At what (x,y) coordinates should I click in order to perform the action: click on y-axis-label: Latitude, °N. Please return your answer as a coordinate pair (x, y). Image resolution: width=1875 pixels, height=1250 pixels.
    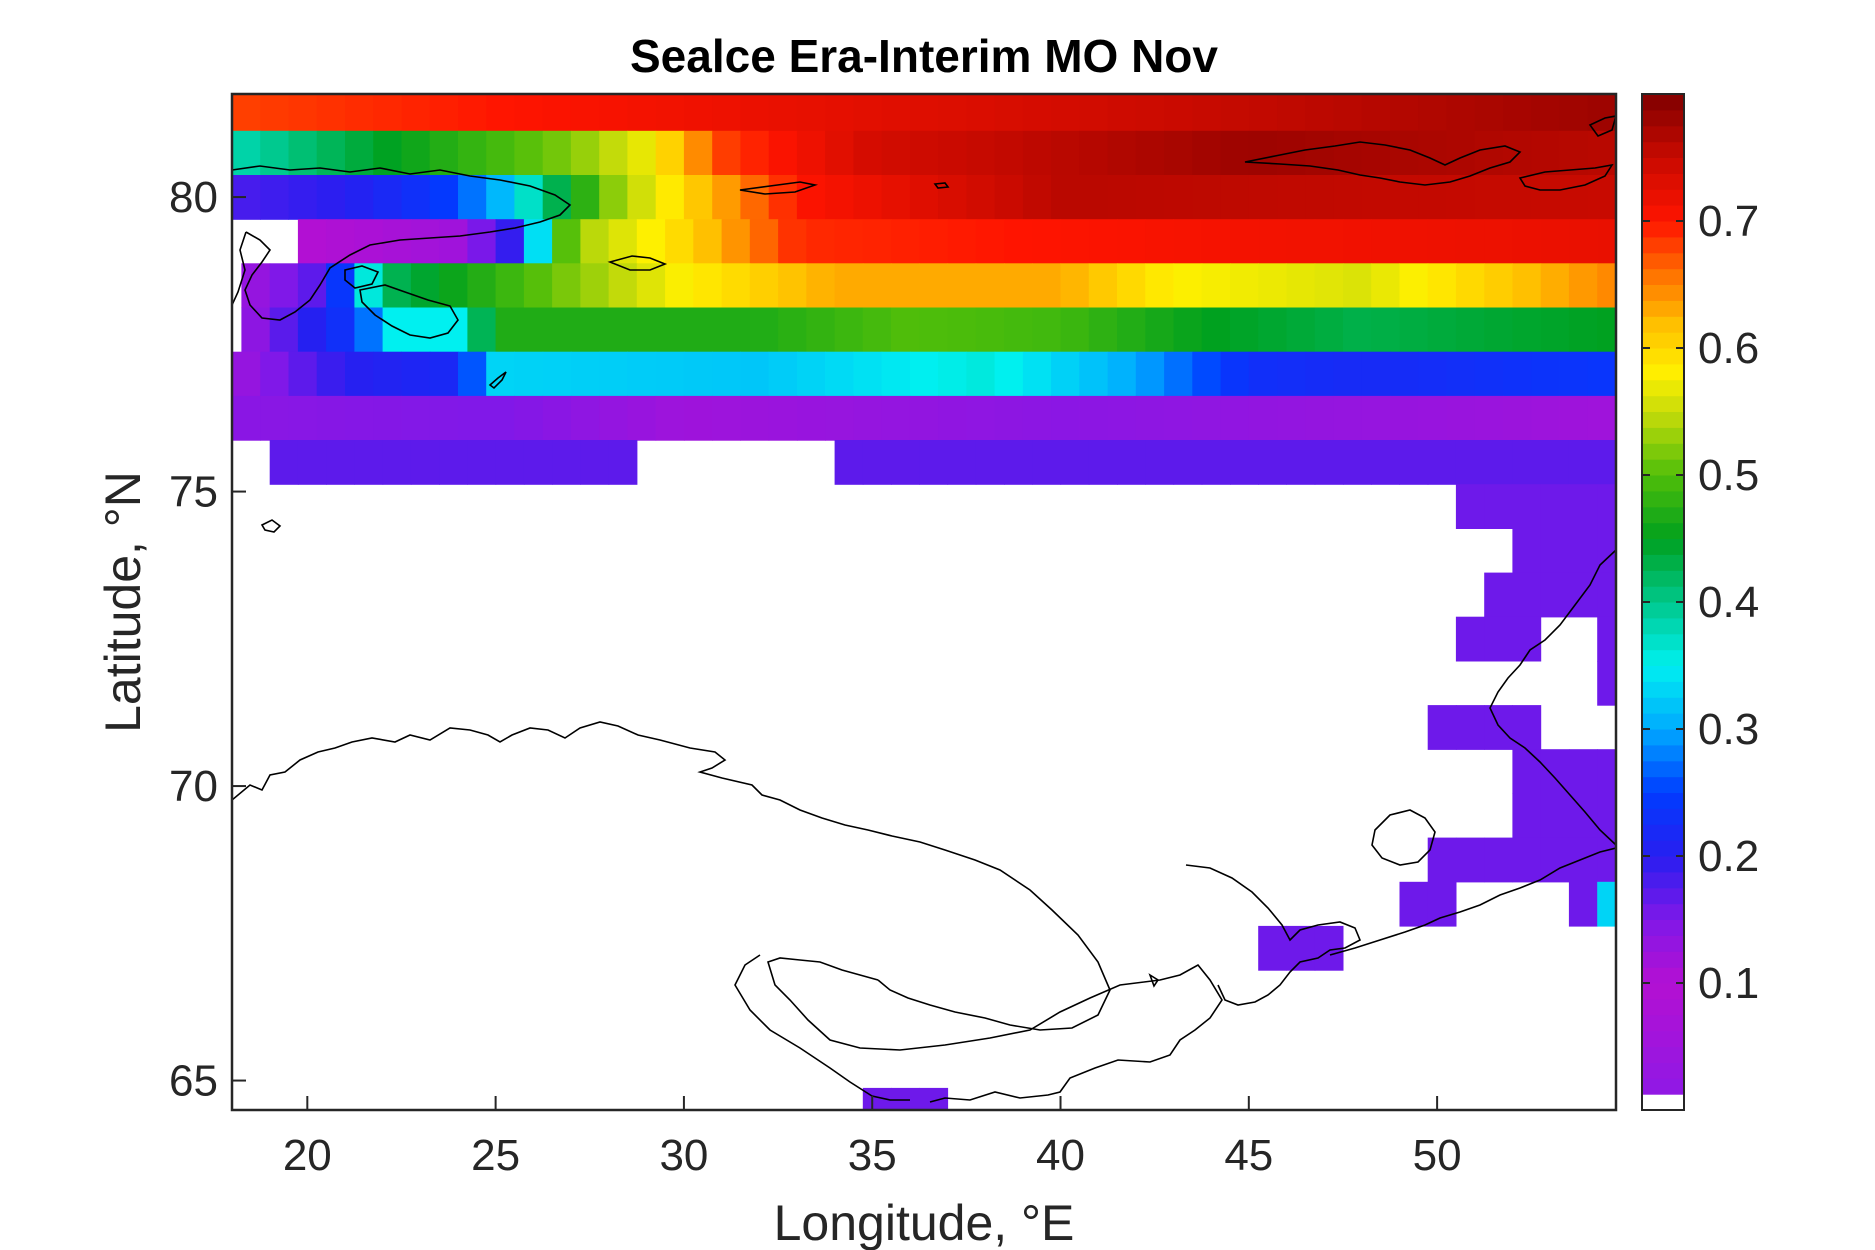
    Looking at the image, I should click on (123, 602).